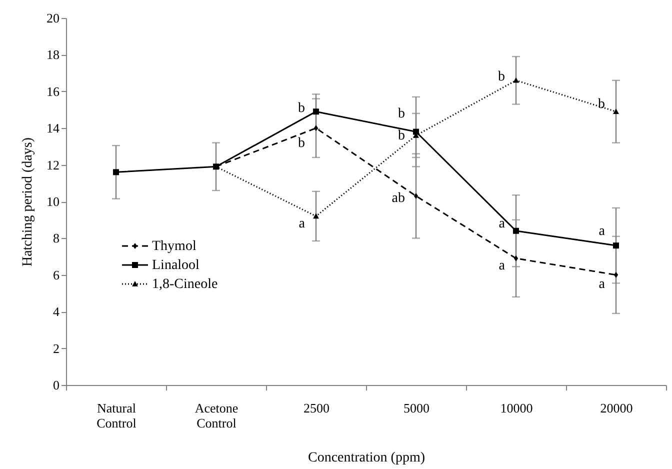  I want to click on x-axis-title: Concentration (ppm), so click(367, 458).